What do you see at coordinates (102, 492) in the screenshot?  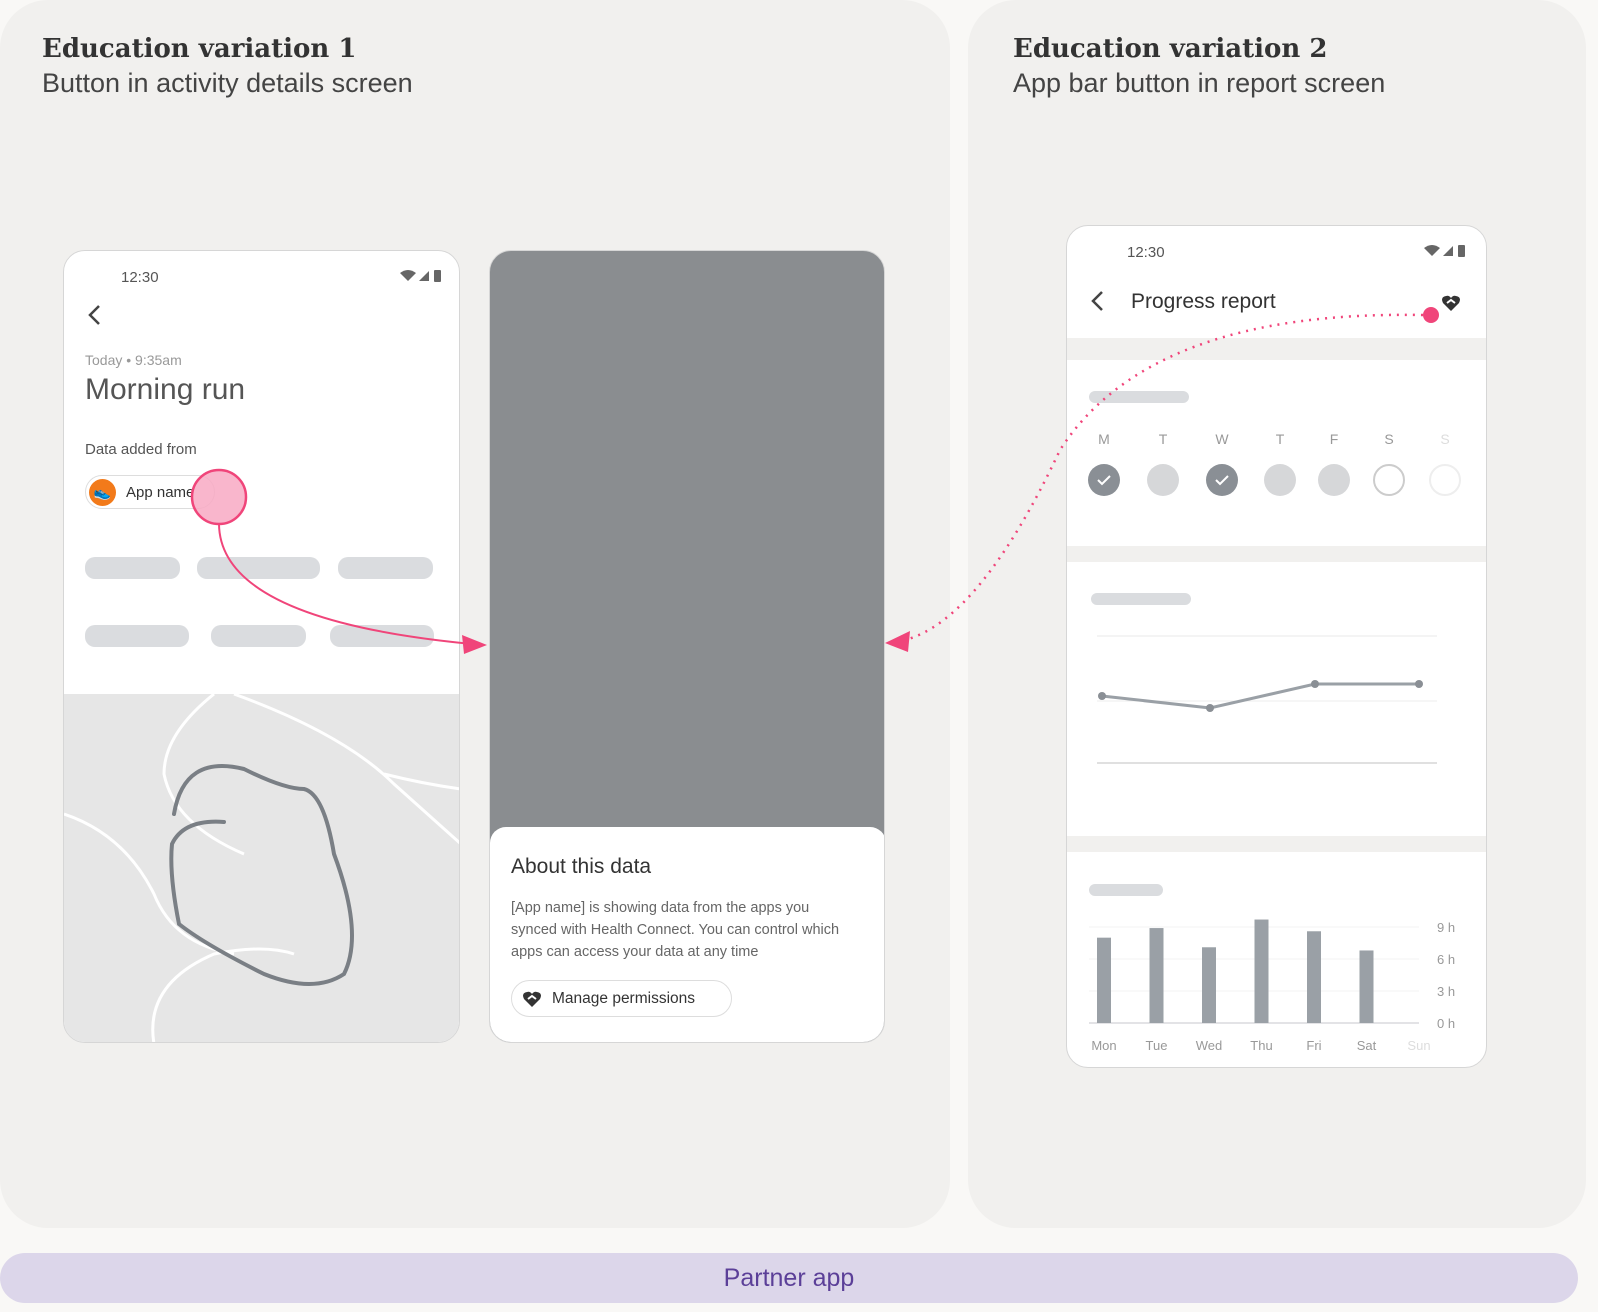 I see `app-shoe-icon: 👟` at bounding box center [102, 492].